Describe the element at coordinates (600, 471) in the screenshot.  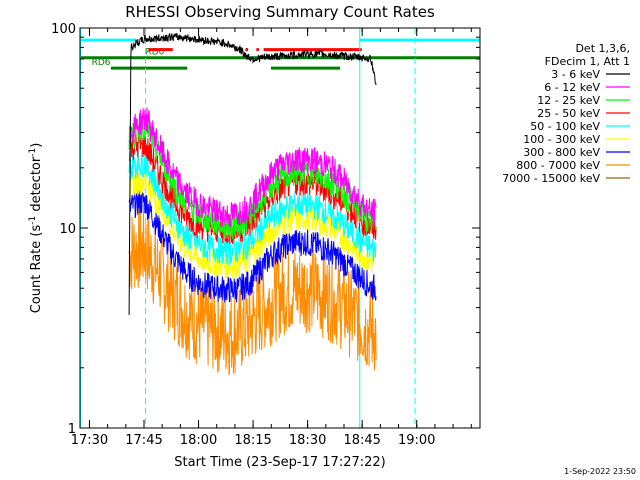
I see `footer-timestamp: 1-Sep-2022 23:50` at that location.